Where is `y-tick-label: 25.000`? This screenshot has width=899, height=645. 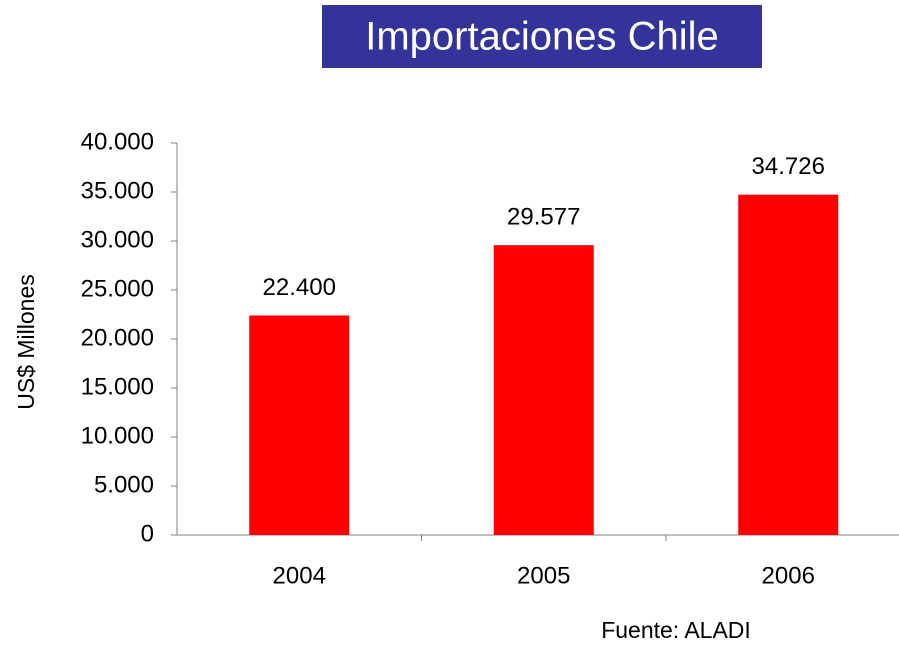 y-tick-label: 25.000 is located at coordinates (117, 288).